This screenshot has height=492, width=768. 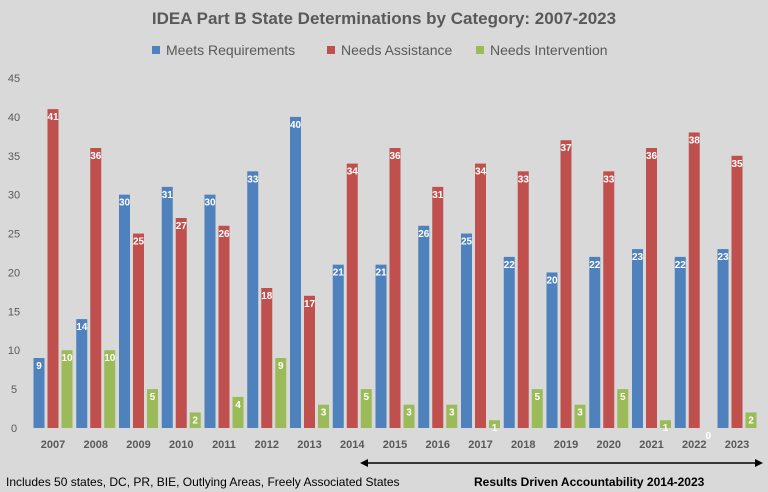 I want to click on y-tick-label: 45, so click(x=14, y=79).